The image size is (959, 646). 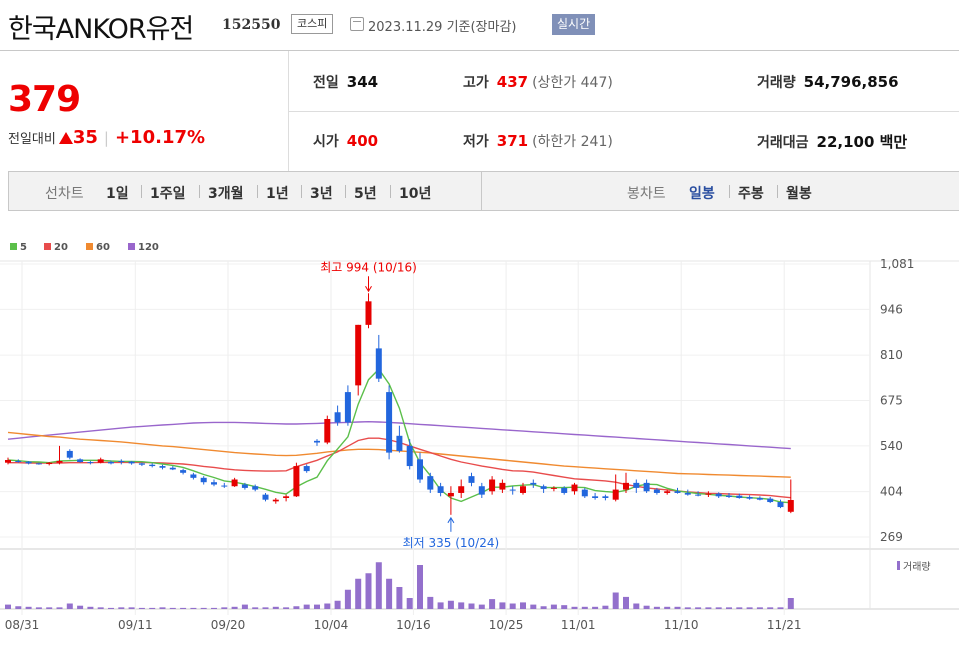 What do you see at coordinates (681, 625) in the screenshot?
I see `x-tick-label: 11/10` at bounding box center [681, 625].